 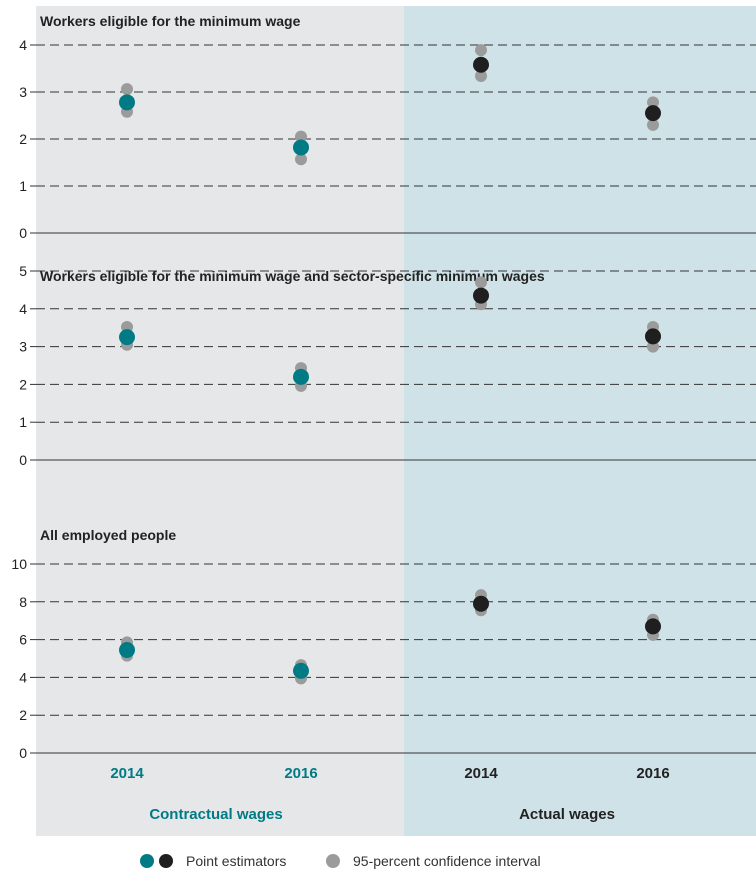 I want to click on panel-title: All employed people, so click(x=108, y=535).